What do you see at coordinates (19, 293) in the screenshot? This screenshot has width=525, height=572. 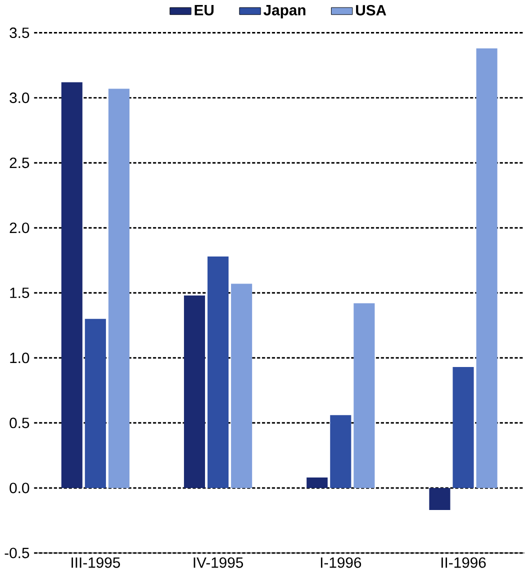 I see `y-tick-label: 1.5` at bounding box center [19, 293].